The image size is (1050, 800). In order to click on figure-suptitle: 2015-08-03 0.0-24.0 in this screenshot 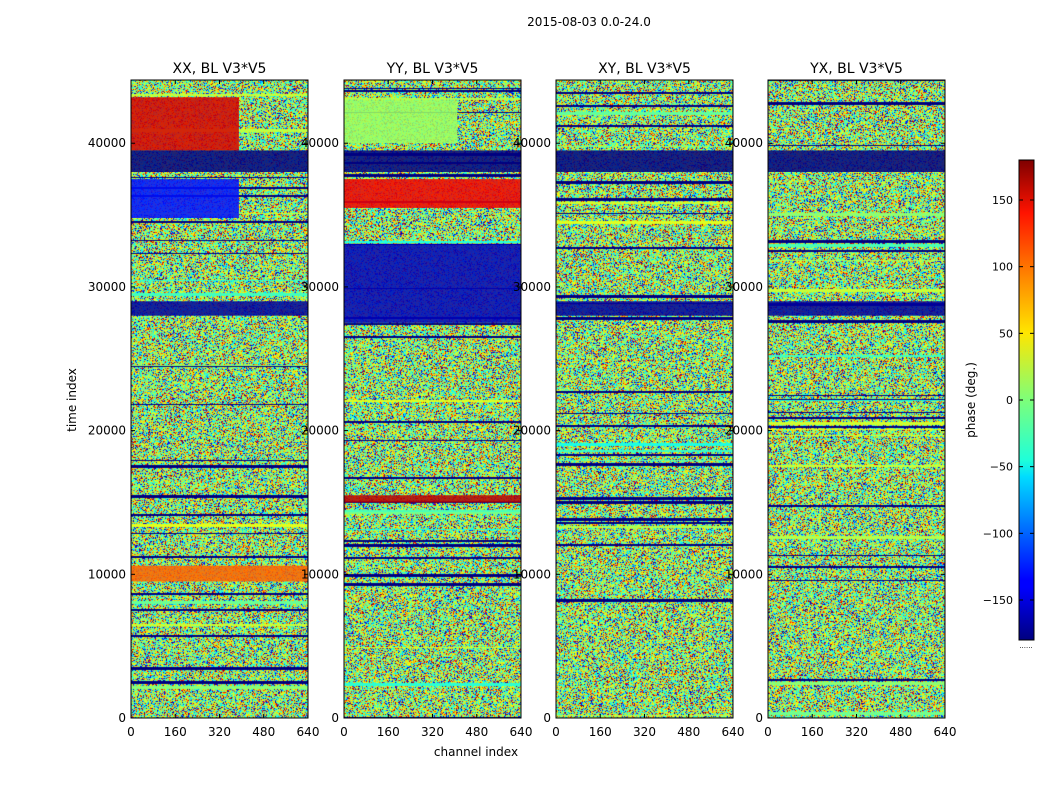, I will do `click(589, 22)`.